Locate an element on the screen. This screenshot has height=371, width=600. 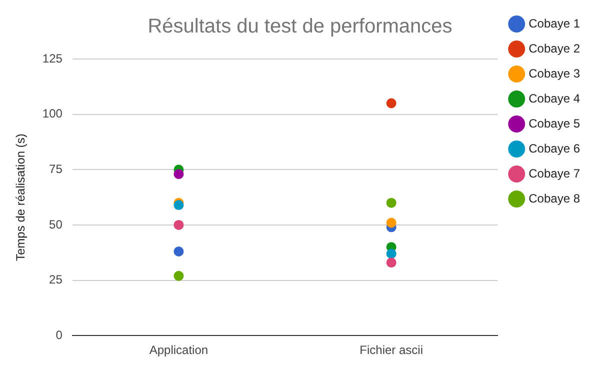
legend-label: Cobaye 6 is located at coordinates (554, 148).